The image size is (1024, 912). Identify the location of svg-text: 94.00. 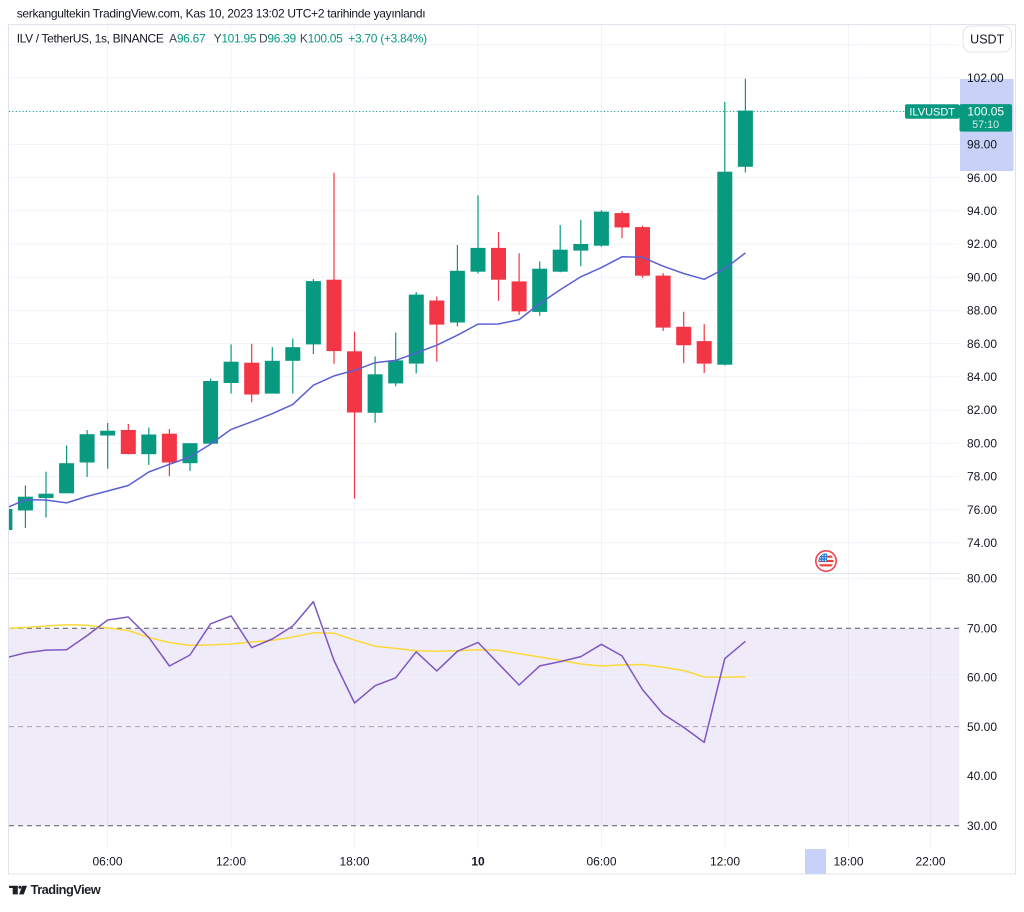
(982, 211).